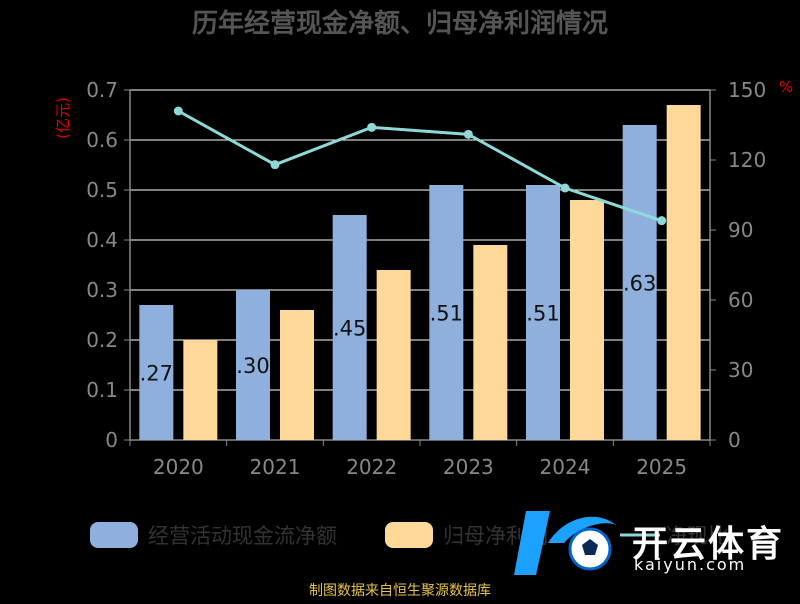 The width and height of the screenshot is (800, 604). Describe the element at coordinates (102, 390) in the screenshot. I see `y-left-tick-label: 0.1` at that location.